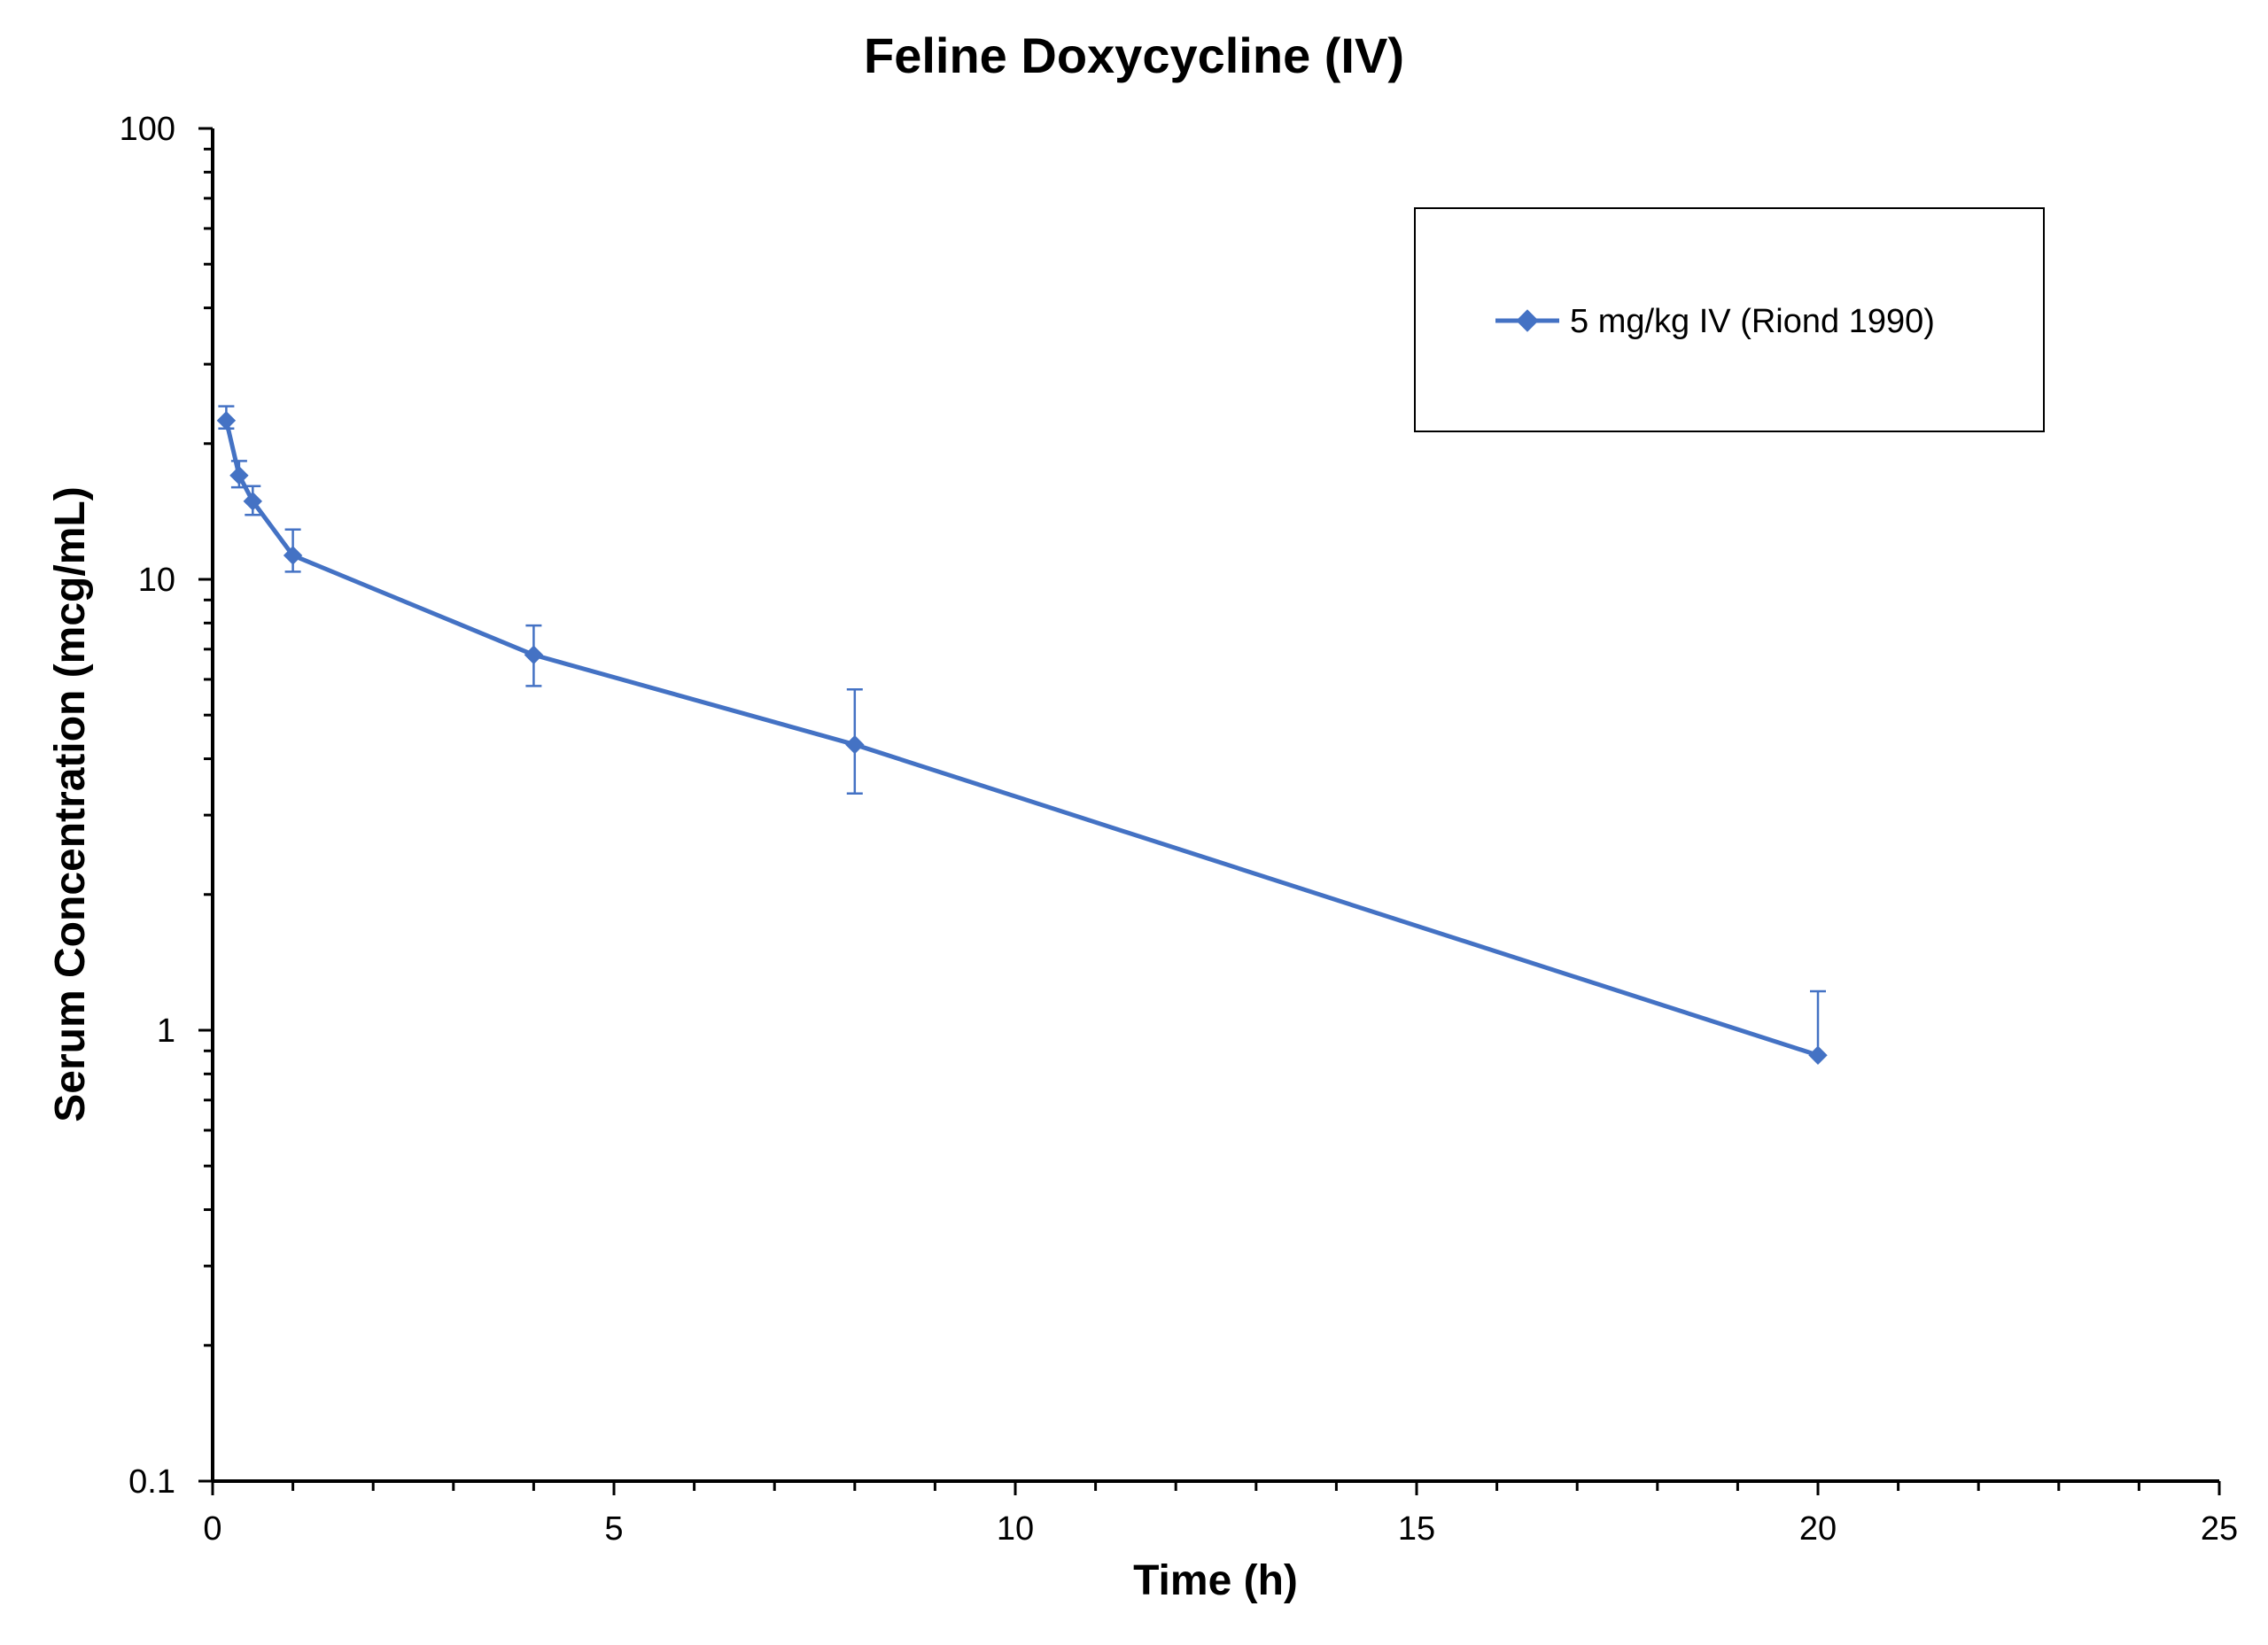 The height and width of the screenshot is (1645, 2268). What do you see at coordinates (1220, 1513) in the screenshot?
I see `x-axis: 0 5 10 15 20 25` at bounding box center [1220, 1513].